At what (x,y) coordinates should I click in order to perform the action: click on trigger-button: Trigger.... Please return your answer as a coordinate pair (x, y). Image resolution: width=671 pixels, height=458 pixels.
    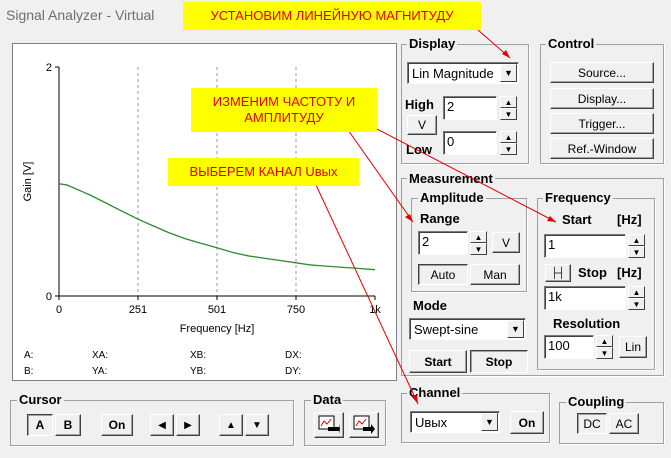
    Looking at the image, I should click on (602, 123).